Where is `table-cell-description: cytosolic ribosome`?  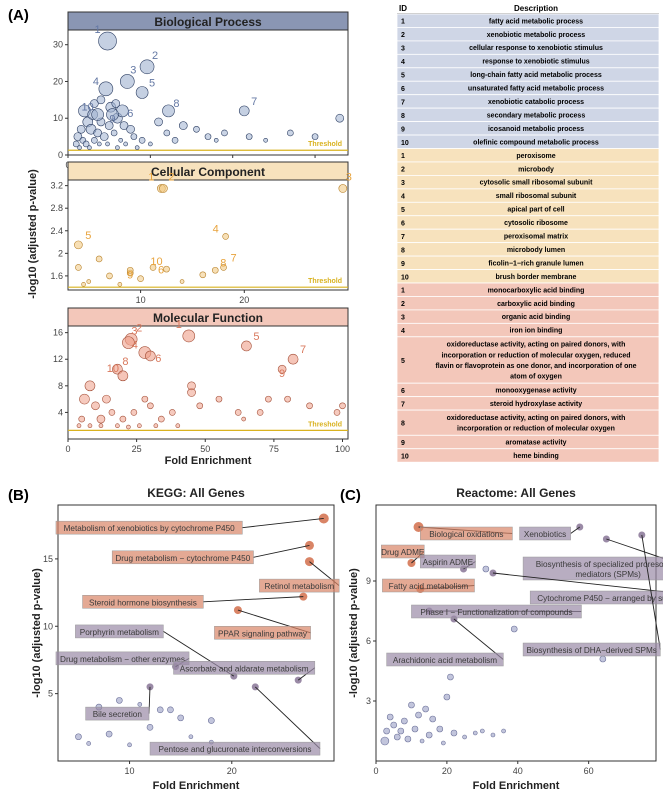
table-cell-description: cytosolic ribosome is located at coordinates (536, 223).